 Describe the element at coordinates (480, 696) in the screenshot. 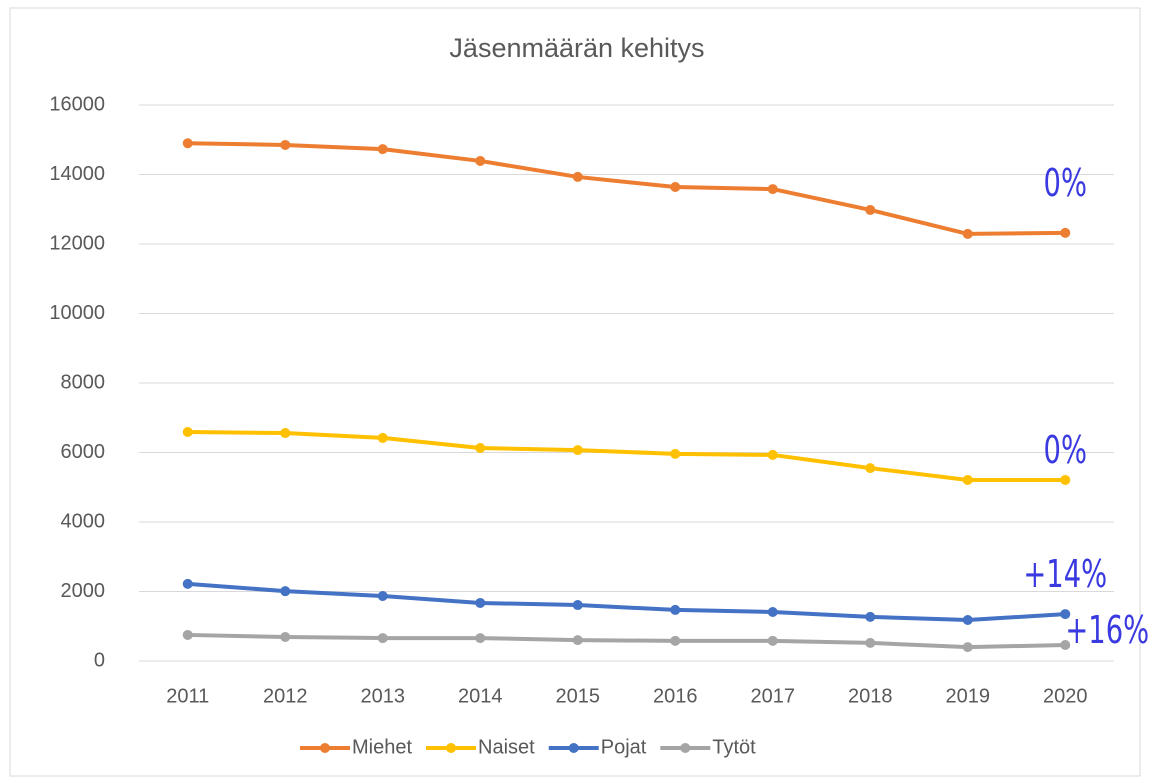

I see `x-tick-label: 2014` at that location.